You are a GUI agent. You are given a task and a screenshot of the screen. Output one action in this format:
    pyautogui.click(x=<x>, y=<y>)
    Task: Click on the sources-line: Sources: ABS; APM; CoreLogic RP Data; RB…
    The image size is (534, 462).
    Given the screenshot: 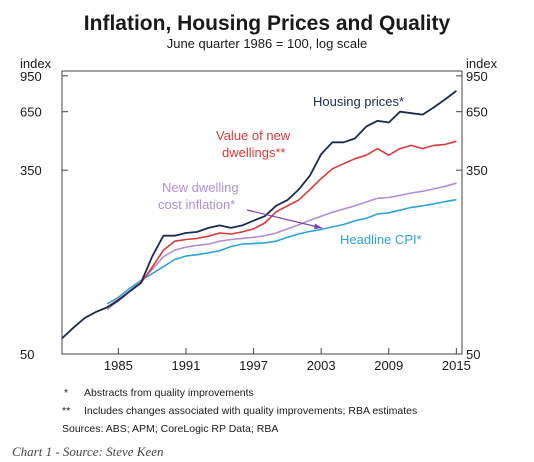 What is the action you would take?
    pyautogui.click(x=170, y=429)
    